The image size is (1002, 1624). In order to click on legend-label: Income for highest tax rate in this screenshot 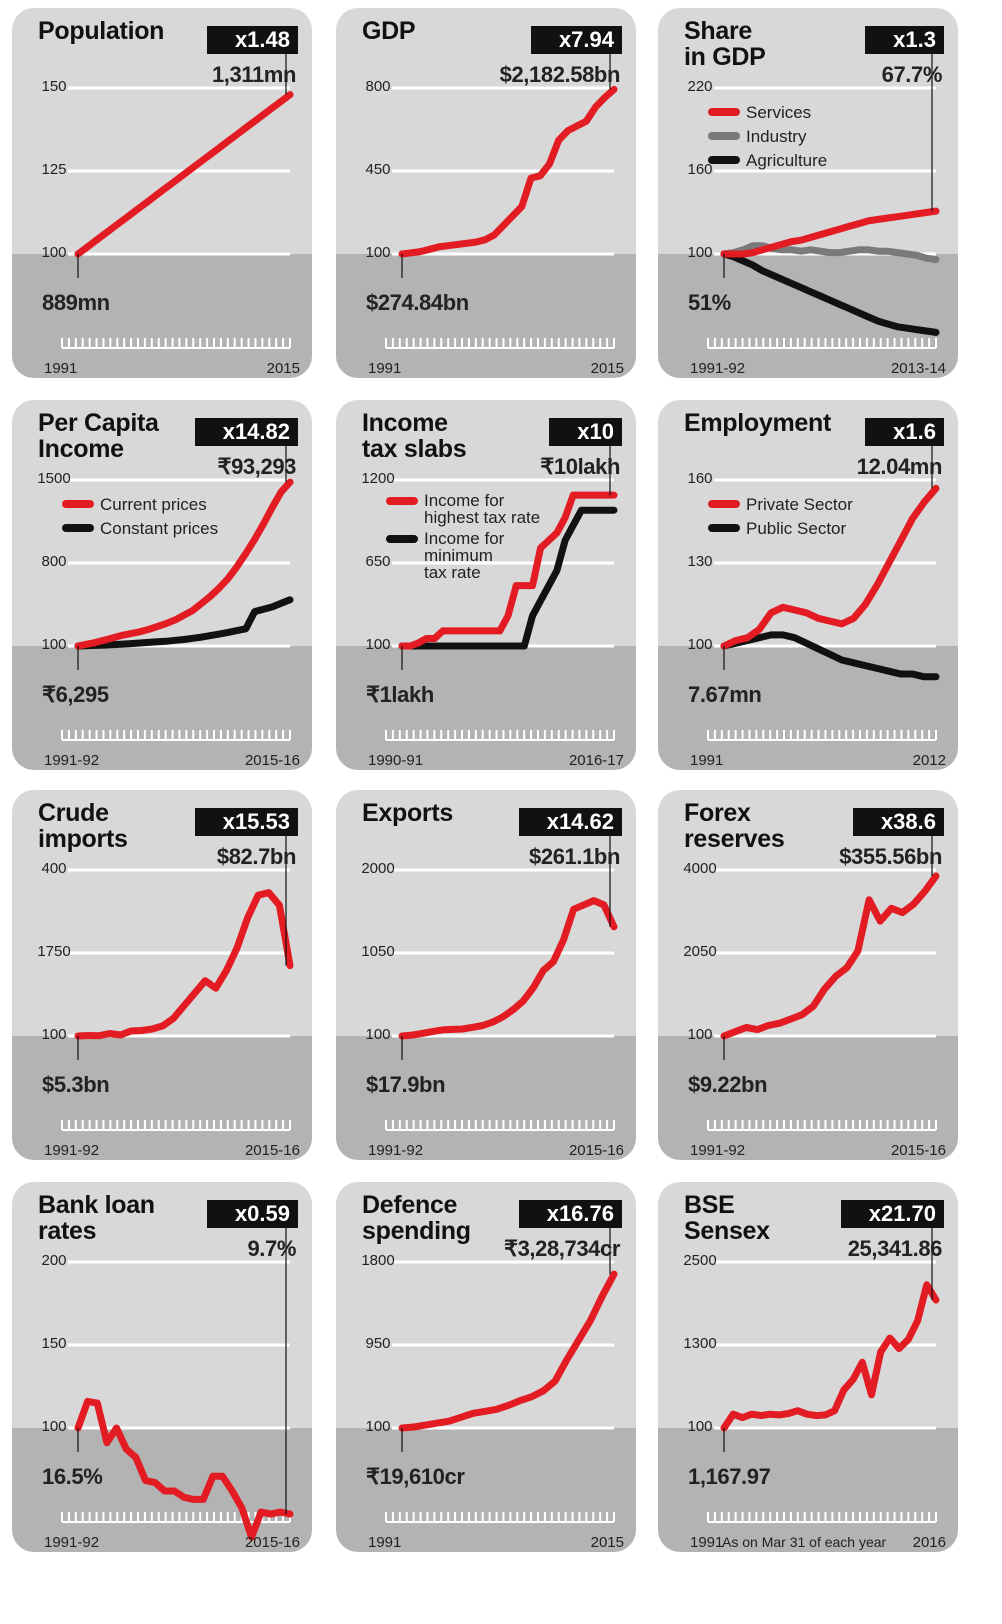, I will do `click(482, 509)`.